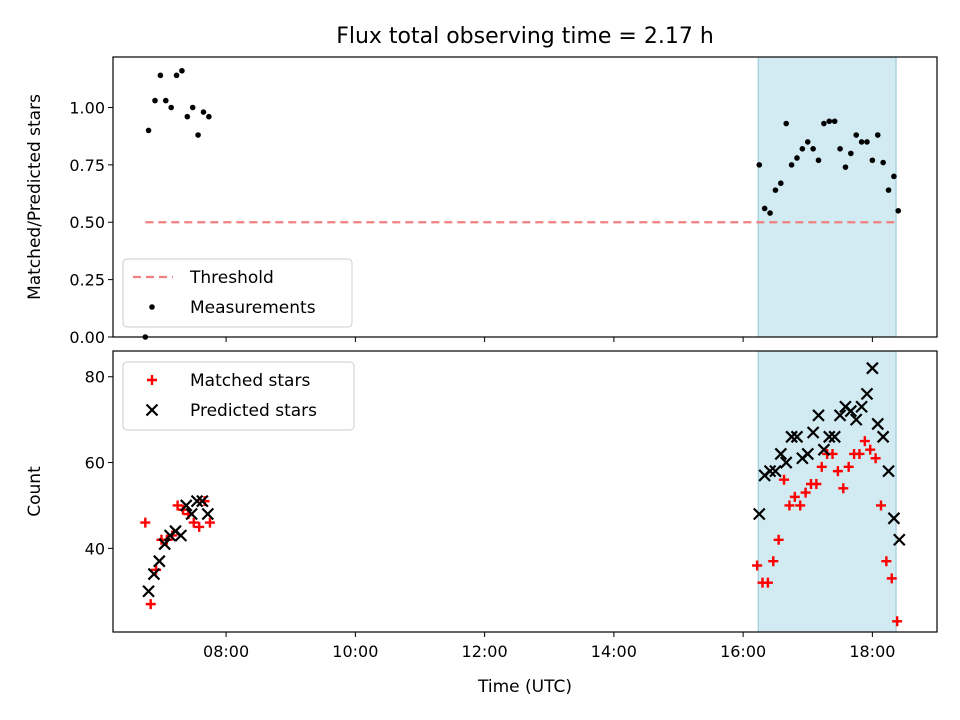  Describe the element at coordinates (87, 337) in the screenshot. I see `y-tick-label: 0.00` at that location.